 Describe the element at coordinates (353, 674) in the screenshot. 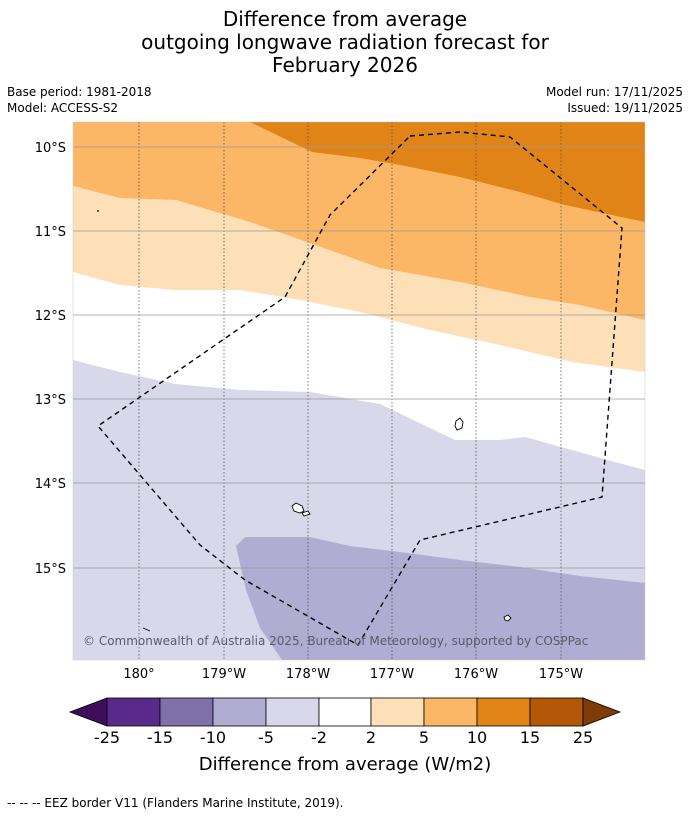

I see `longitude-labels: 180° 179°W 178°W 177°W 176°W 175°W` at that location.